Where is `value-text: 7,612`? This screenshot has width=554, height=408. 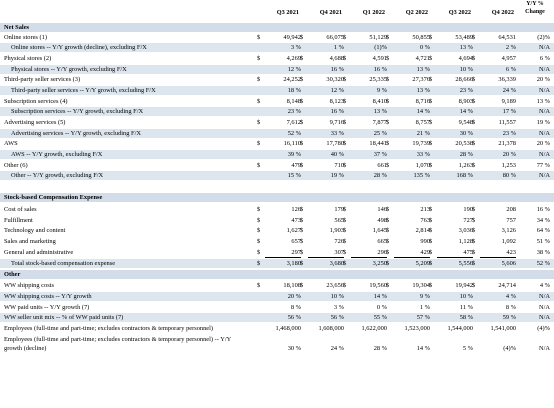
value-text: 7,612 is located at coordinates (293, 122).